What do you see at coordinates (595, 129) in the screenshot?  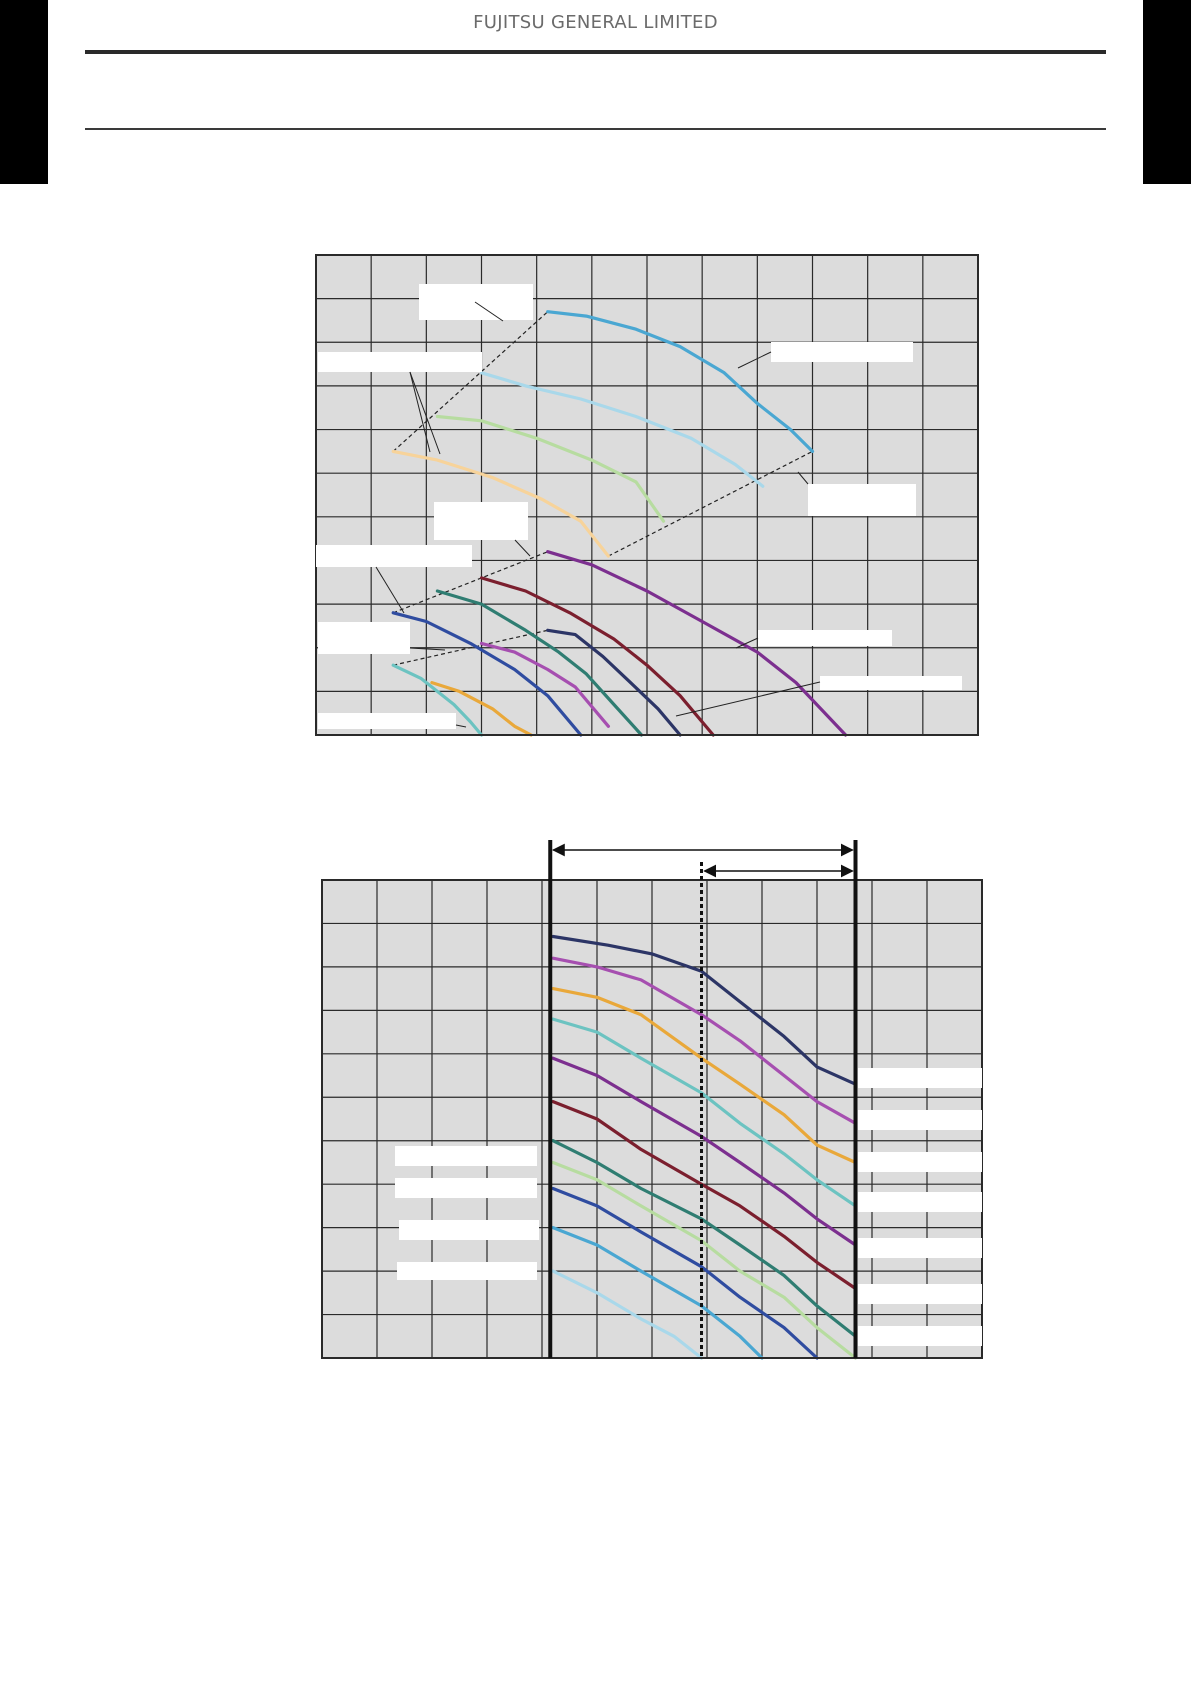 I see `header-rule-thin` at bounding box center [595, 129].